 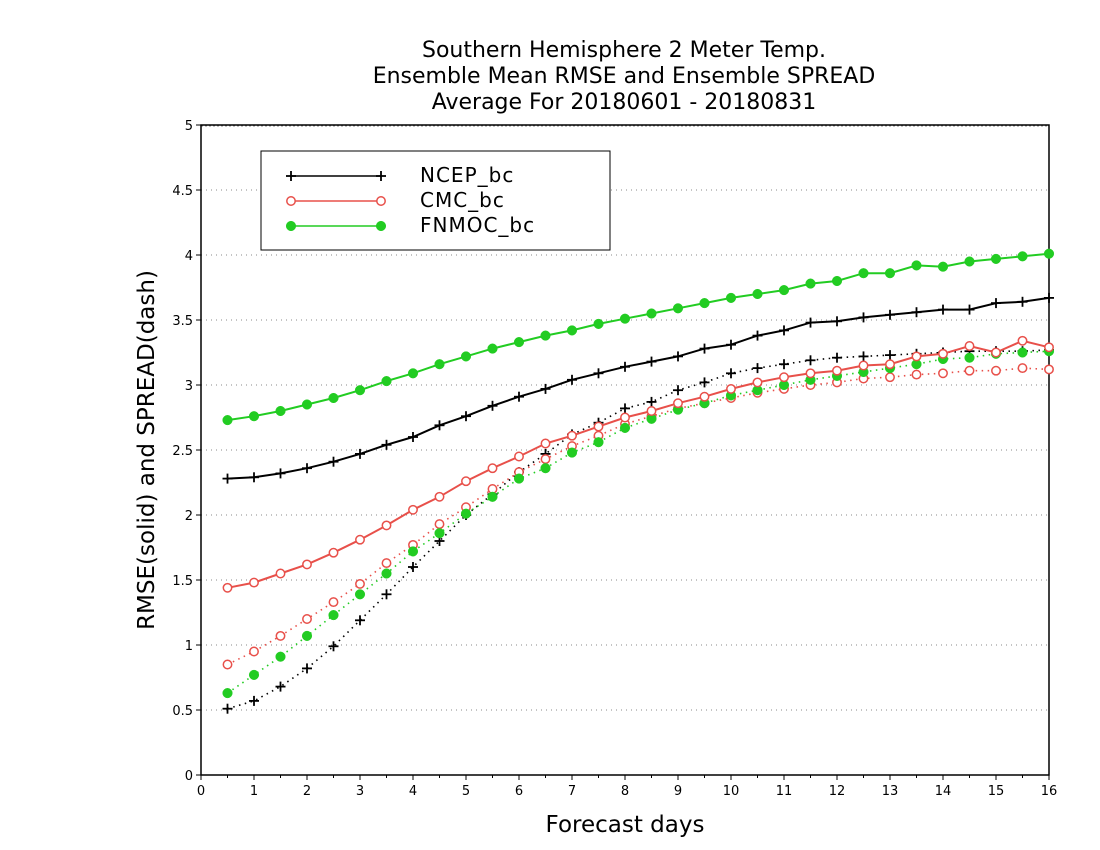 I want to click on x-tick-label-15: 15, so click(x=996, y=791).